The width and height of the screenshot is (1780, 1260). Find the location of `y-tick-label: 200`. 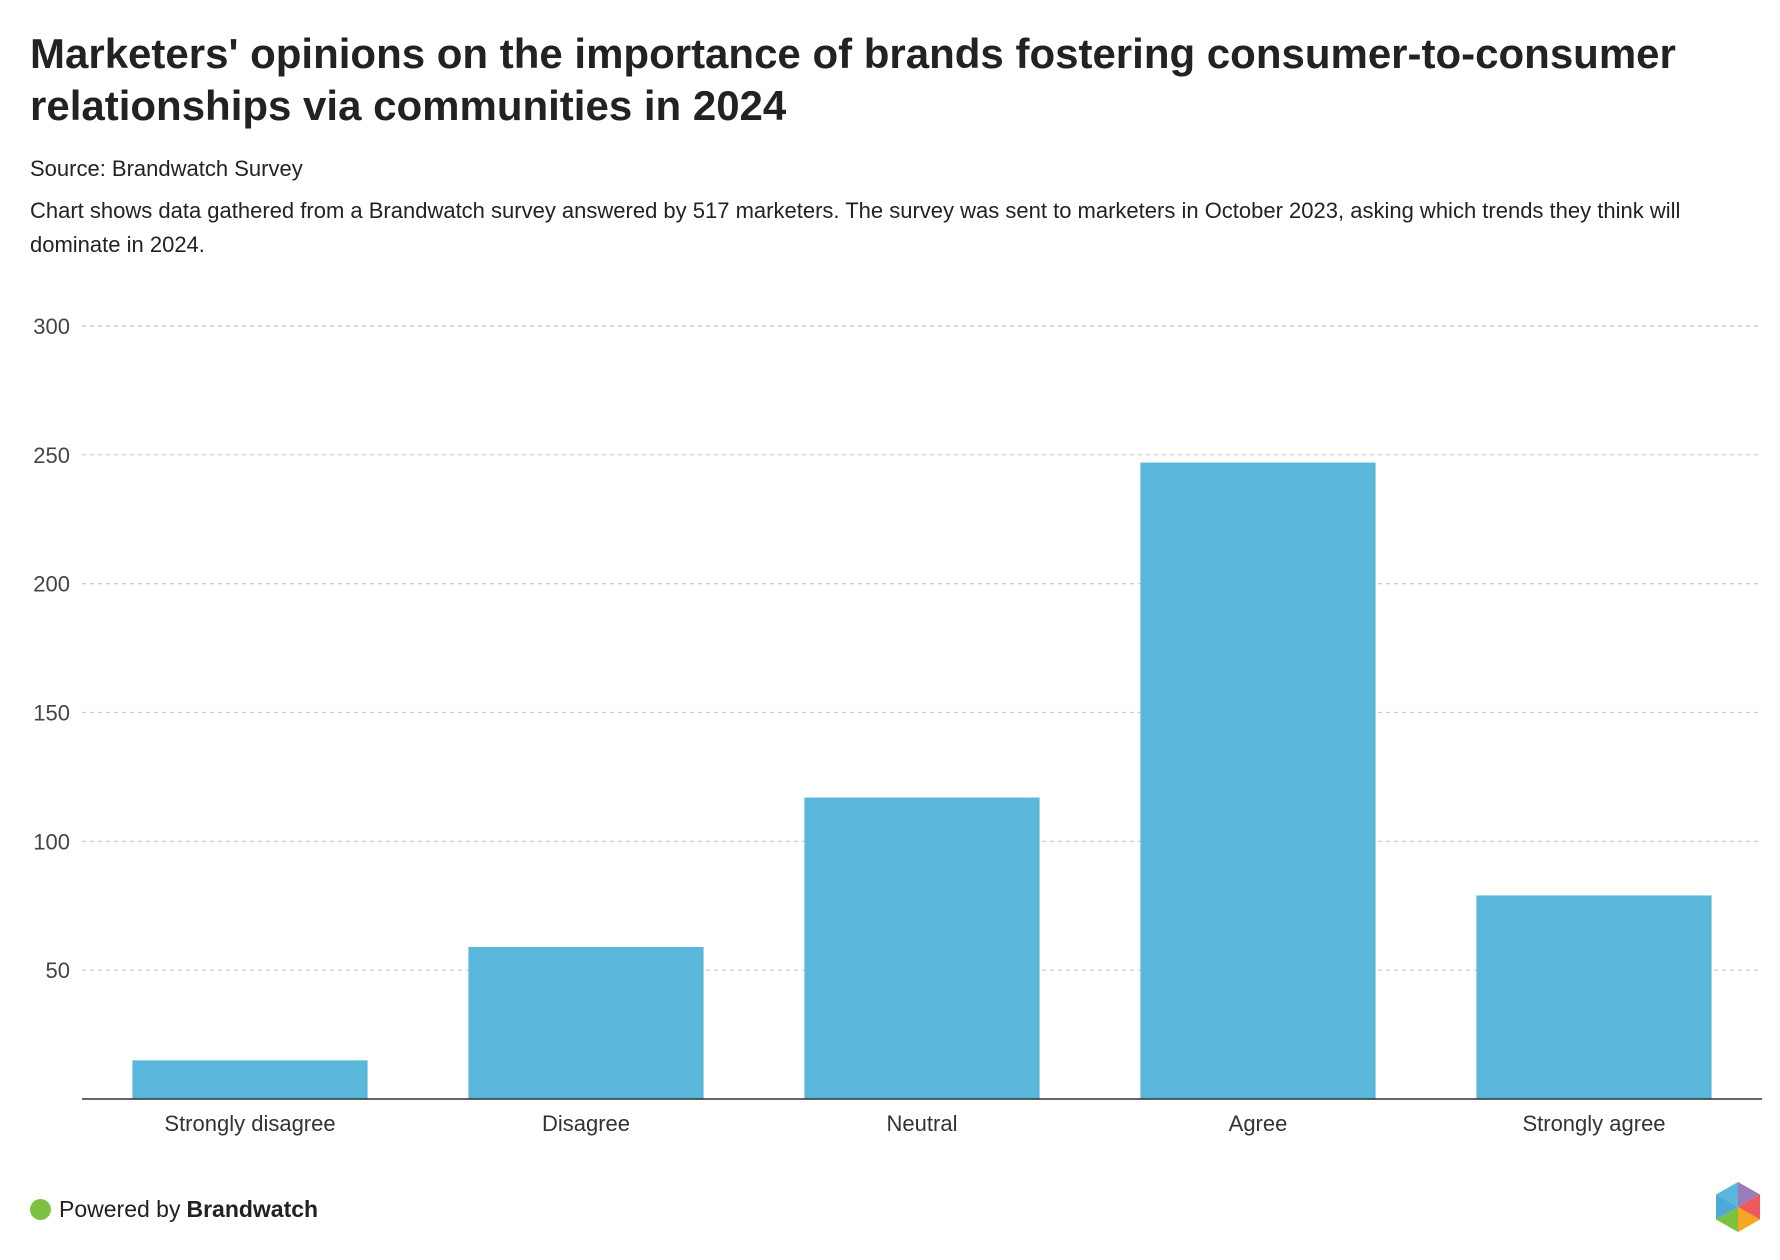

y-tick-label: 200 is located at coordinates (51, 584).